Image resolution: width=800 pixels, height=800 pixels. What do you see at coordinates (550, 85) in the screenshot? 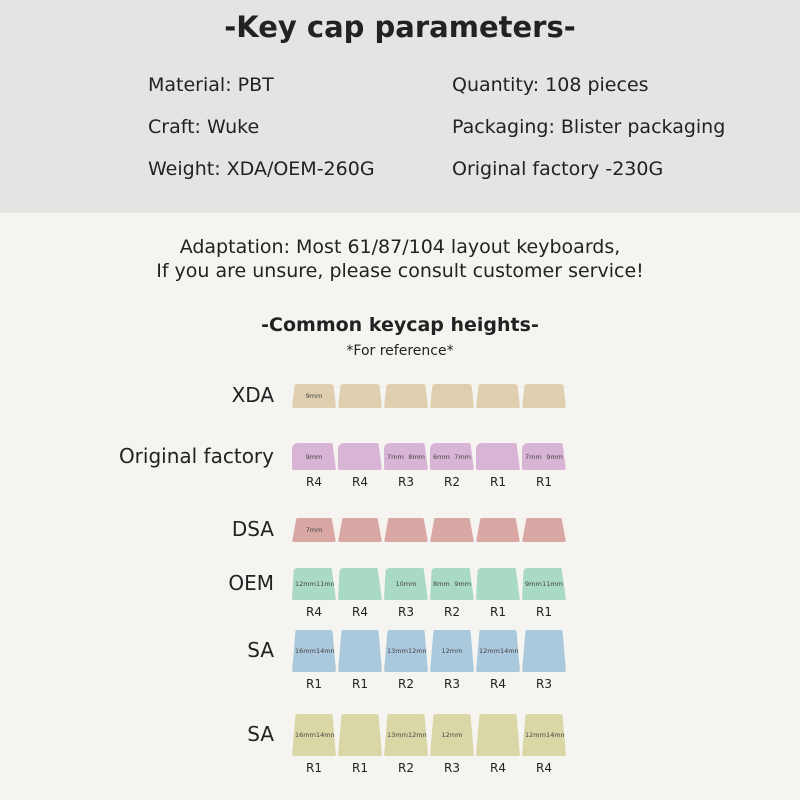
I see `parameter: Quantity: 108 pieces` at bounding box center [550, 85].